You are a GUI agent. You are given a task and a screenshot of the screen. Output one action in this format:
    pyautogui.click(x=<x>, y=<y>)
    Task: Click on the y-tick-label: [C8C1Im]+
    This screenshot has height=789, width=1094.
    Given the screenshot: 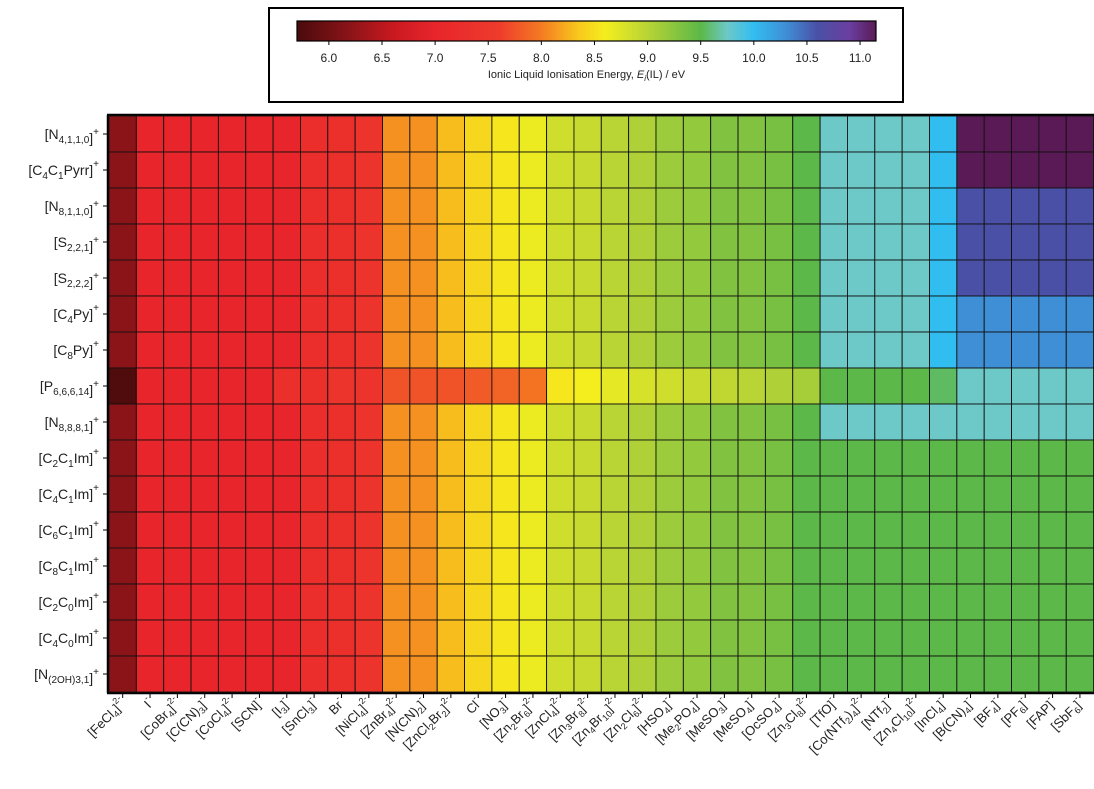 What is the action you would take?
    pyautogui.click(x=68, y=566)
    